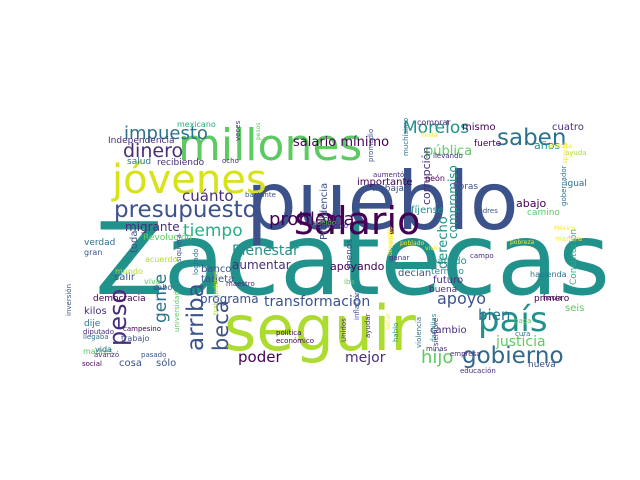 The height and width of the screenshot is (480, 640). What do you see at coordinates (437, 357) in the screenshot?
I see `word-hijo: hijo` at bounding box center [437, 357].